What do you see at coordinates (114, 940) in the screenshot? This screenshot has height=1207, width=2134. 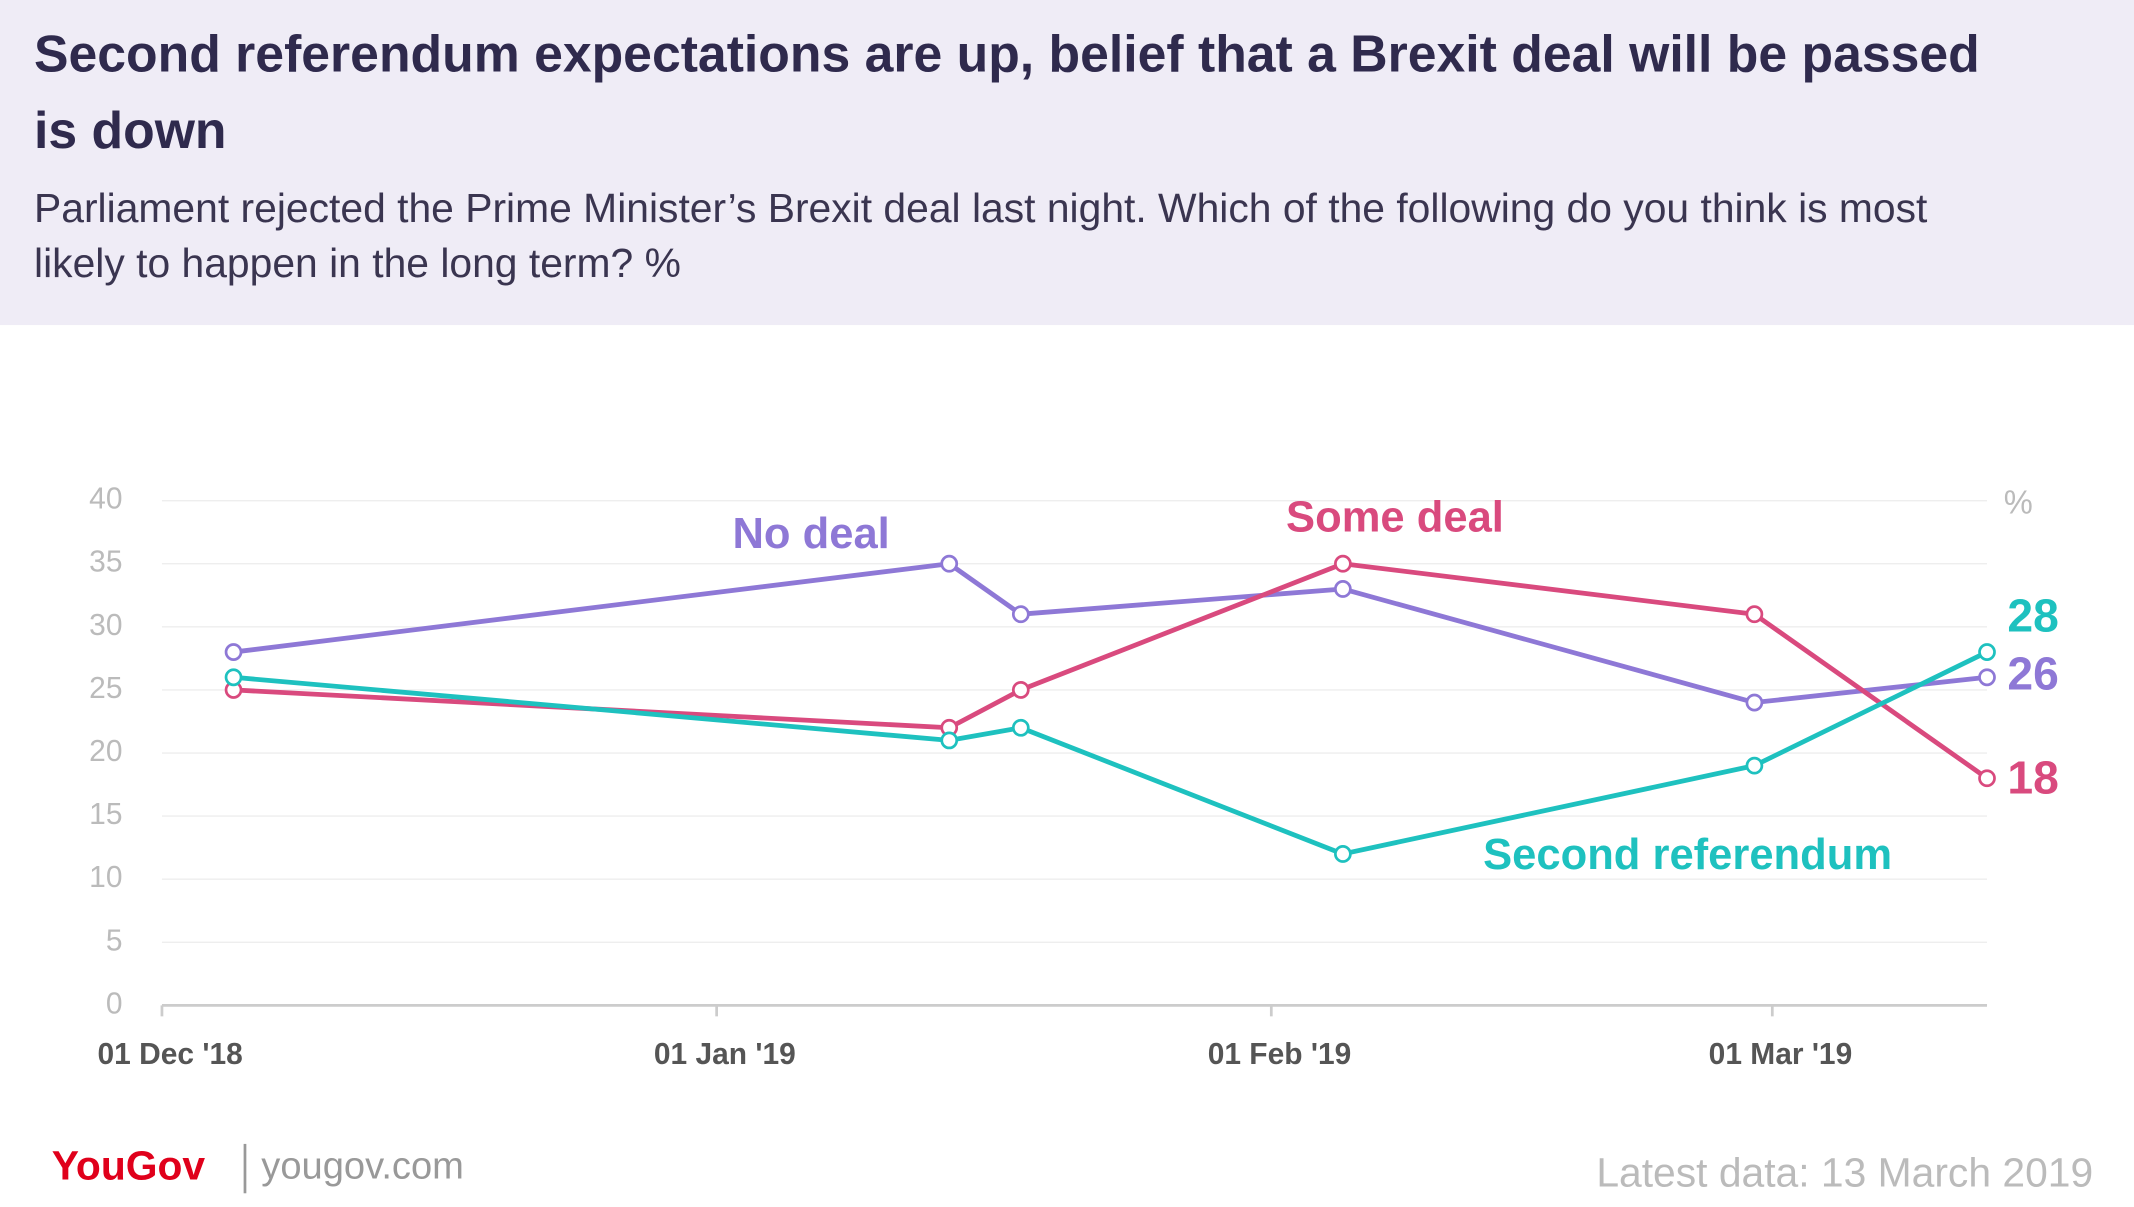 I see `y-tick-label: 5` at bounding box center [114, 940].